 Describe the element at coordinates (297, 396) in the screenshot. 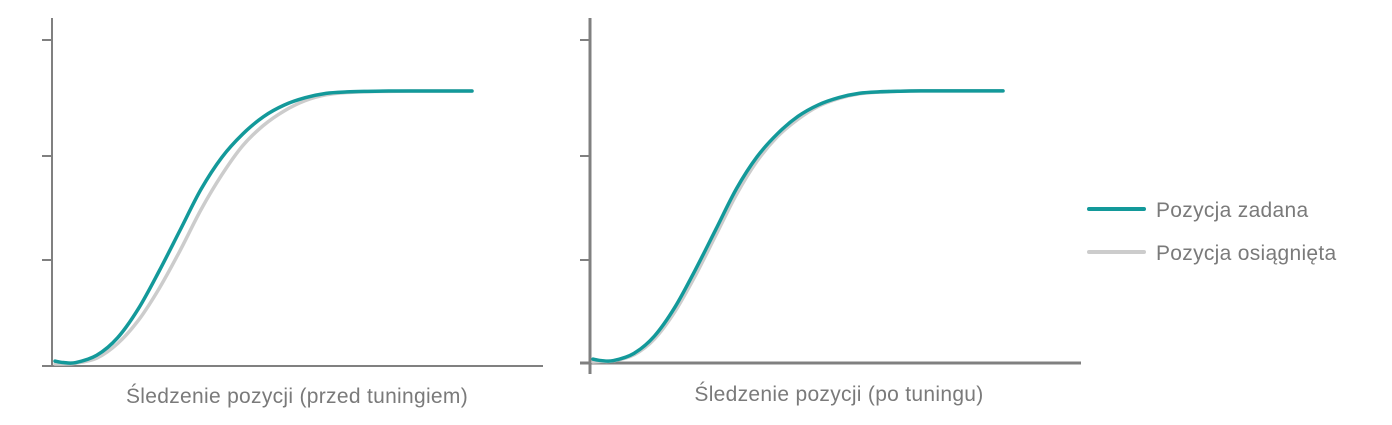

I see `x-axis-label-before-tuning: Śledzenie pozycji (przed tuningiem)` at that location.